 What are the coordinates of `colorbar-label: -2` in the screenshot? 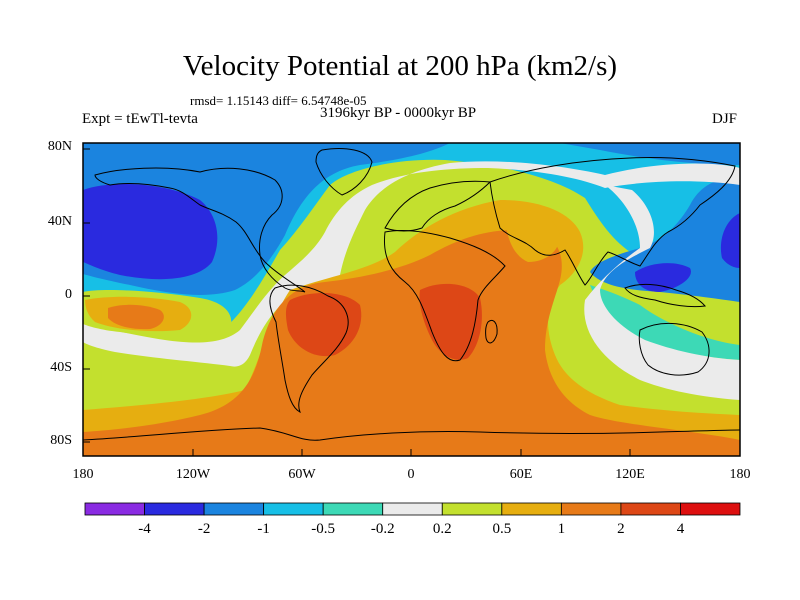 It's located at (204, 529).